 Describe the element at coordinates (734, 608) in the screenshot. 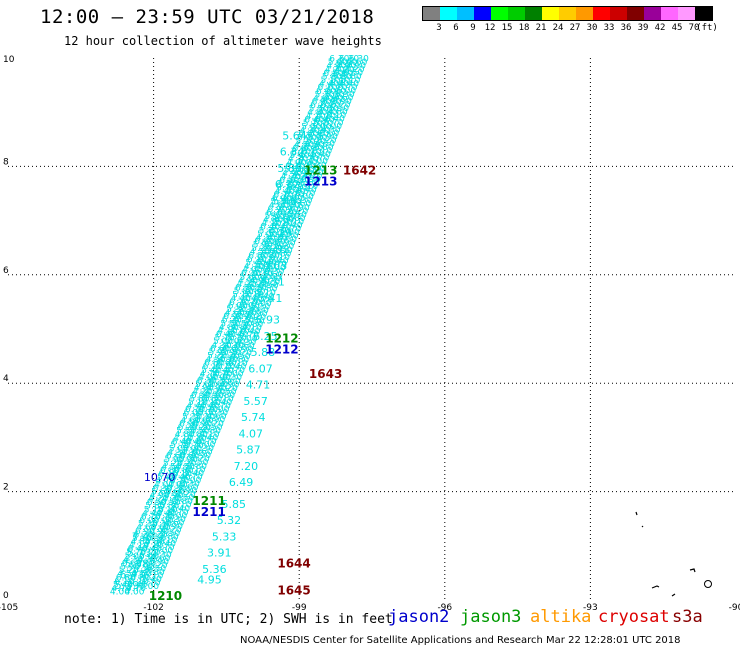

I see `x-tick-label: -90` at that location.